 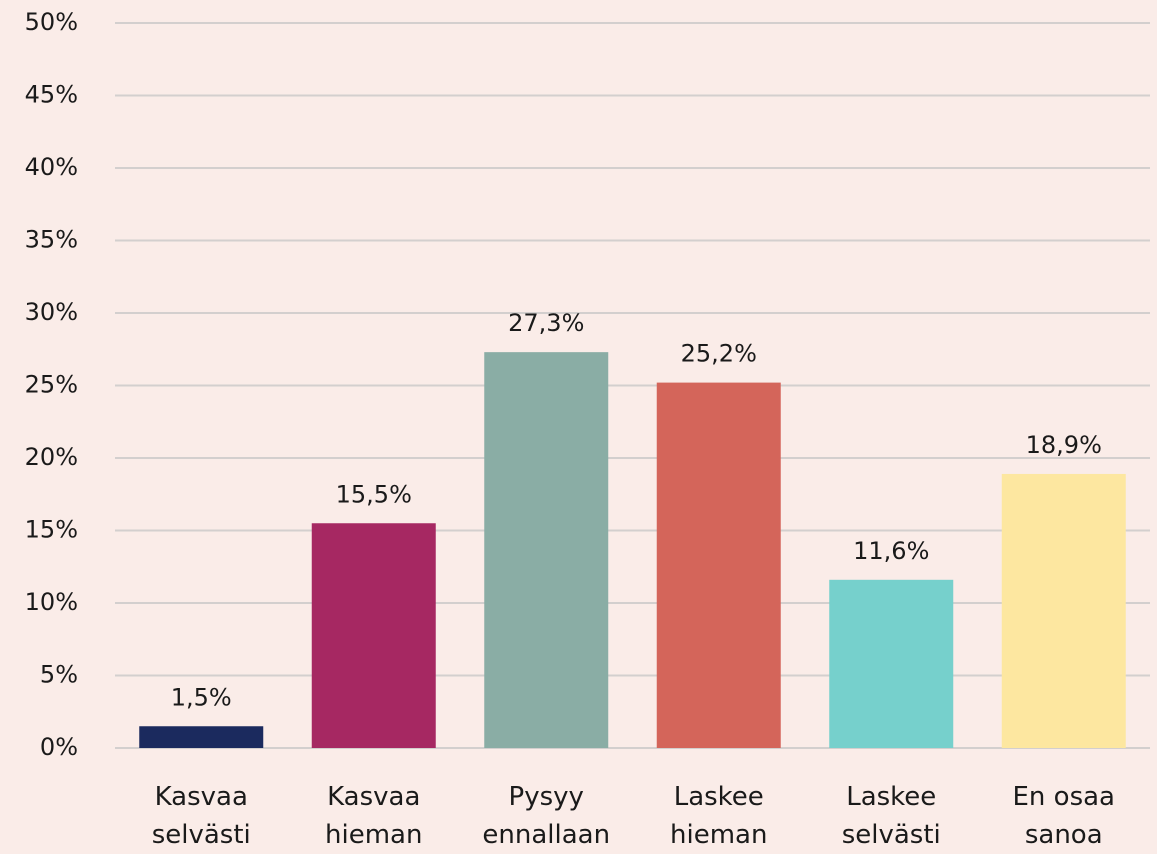 I want to click on value-label: 1,5%, so click(x=201, y=697).